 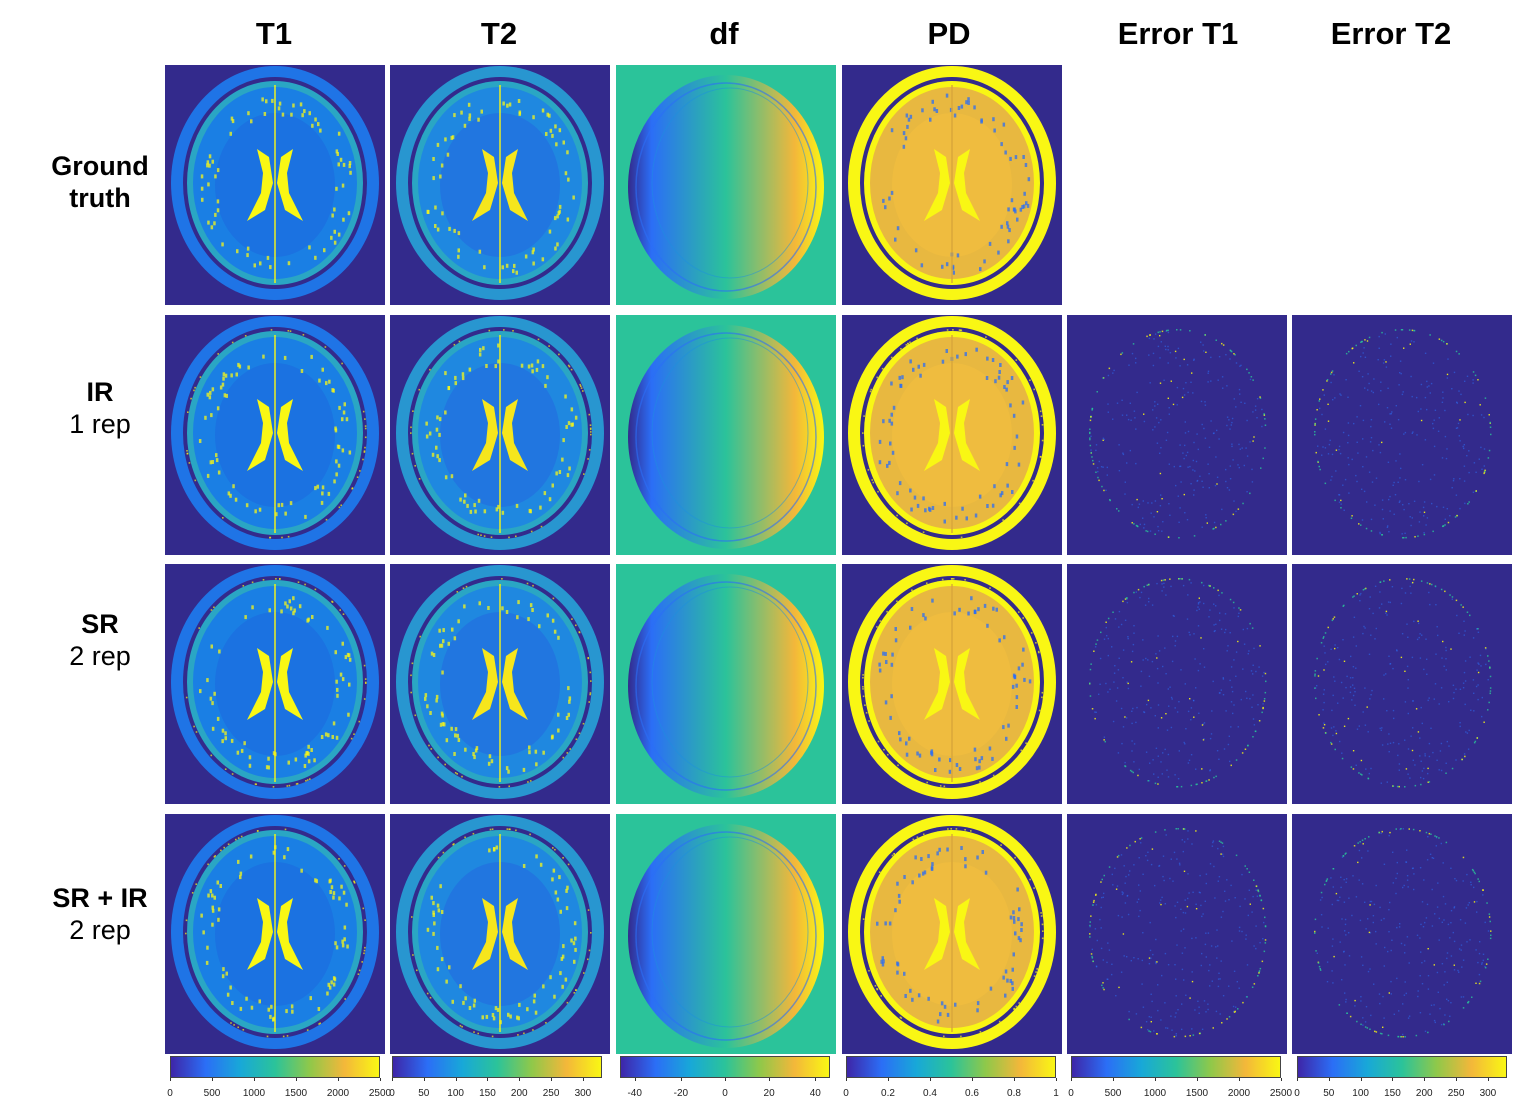 I want to click on panel-sr-pd, so click(x=952, y=684).